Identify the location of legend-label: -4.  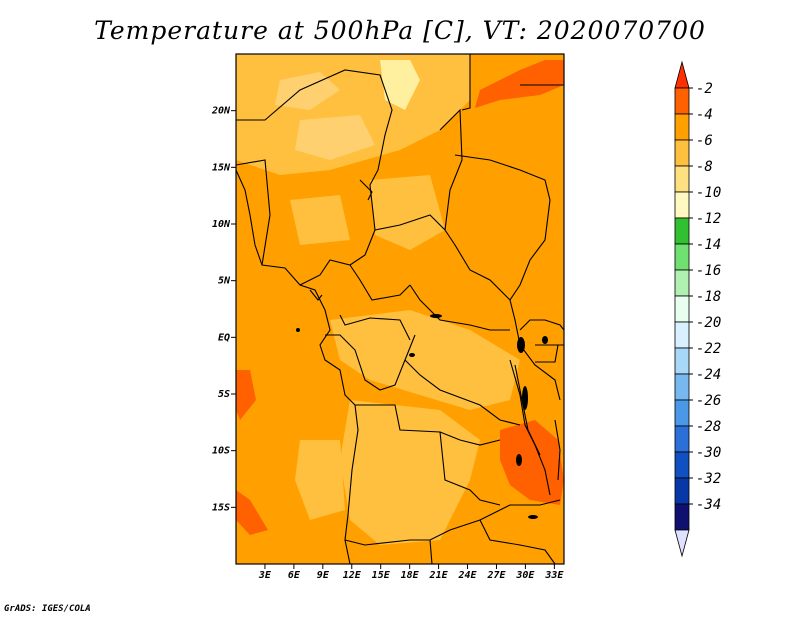
(704, 115).